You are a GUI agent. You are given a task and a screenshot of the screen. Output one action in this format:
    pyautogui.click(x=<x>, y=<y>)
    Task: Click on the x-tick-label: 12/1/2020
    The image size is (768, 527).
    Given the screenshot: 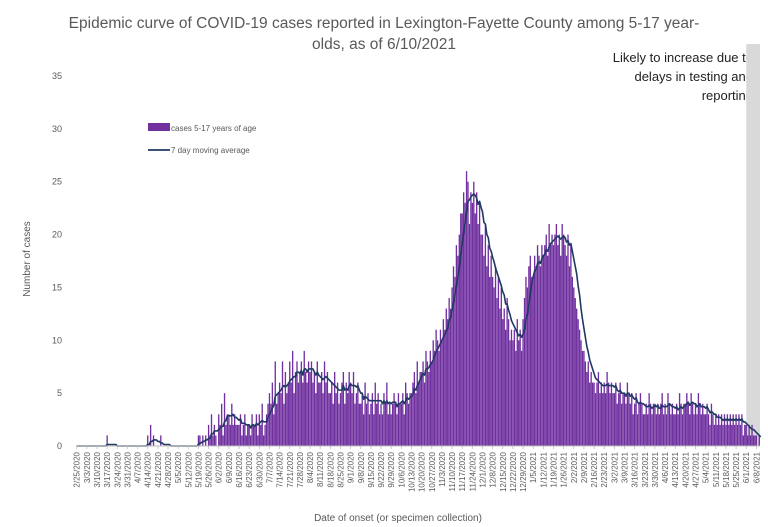 What is the action you would take?
    pyautogui.click(x=482, y=469)
    